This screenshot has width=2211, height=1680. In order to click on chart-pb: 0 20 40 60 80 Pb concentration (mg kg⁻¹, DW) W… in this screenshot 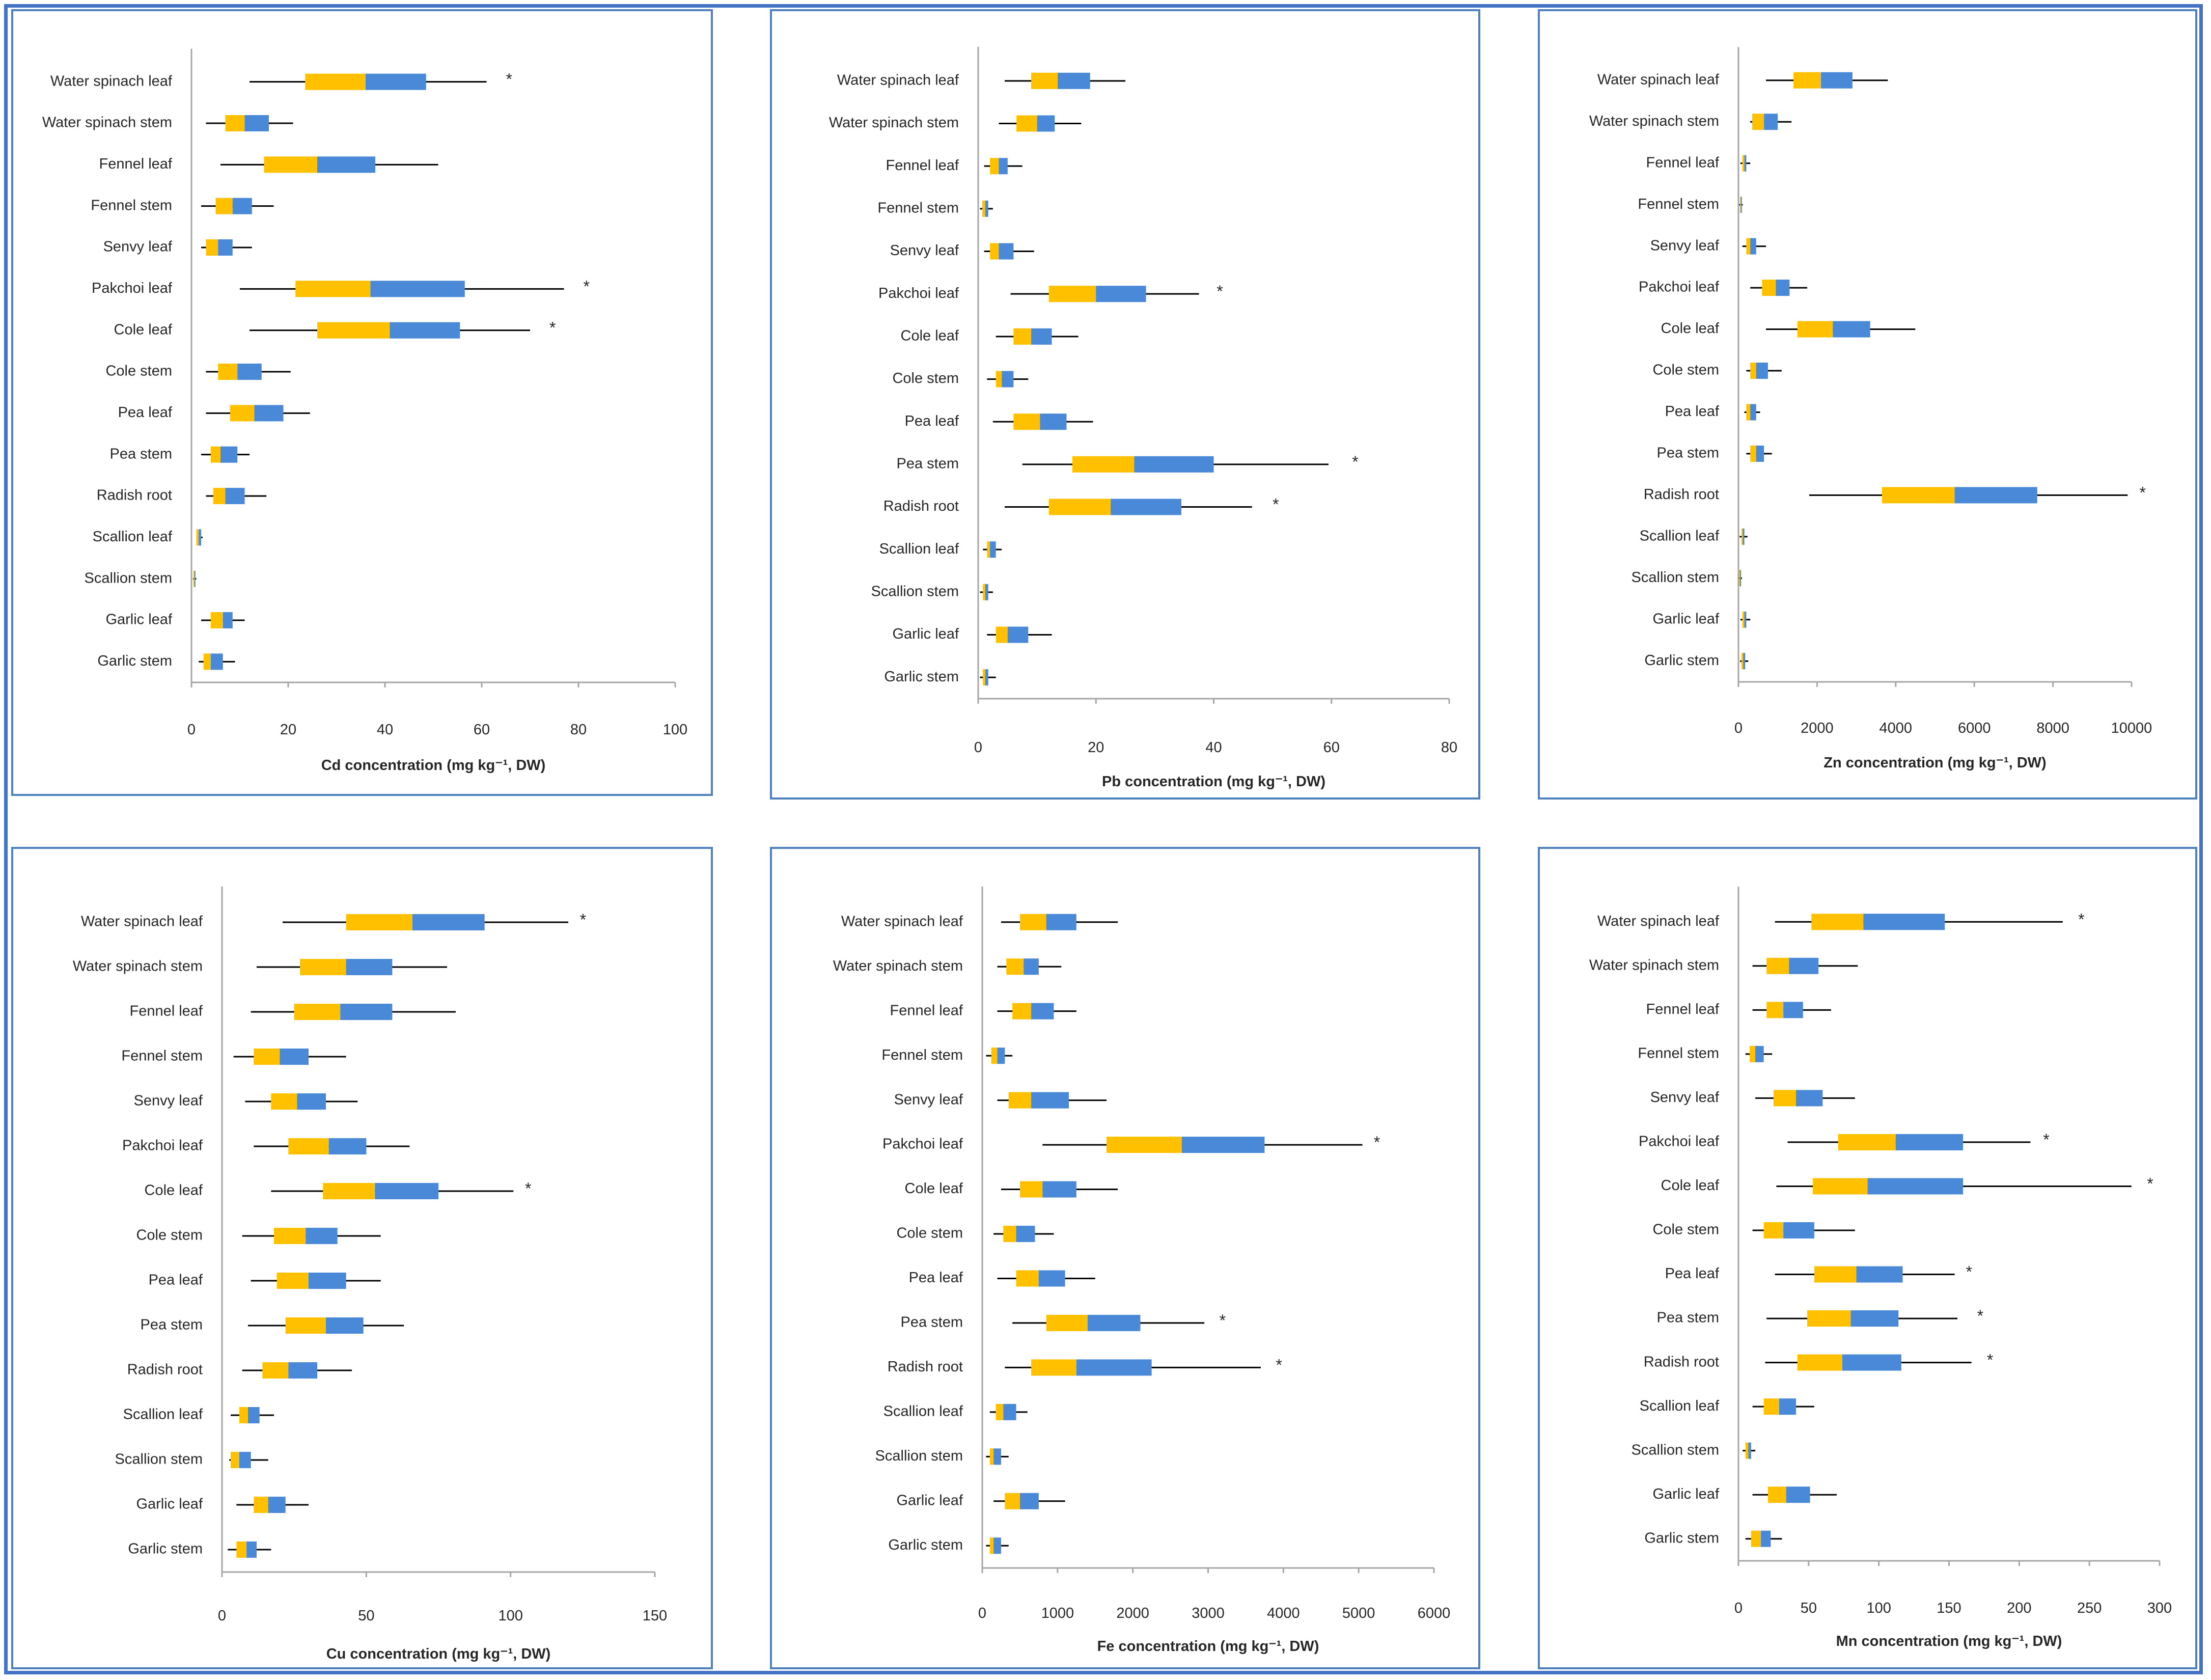, I will do `click(1143, 418)`.